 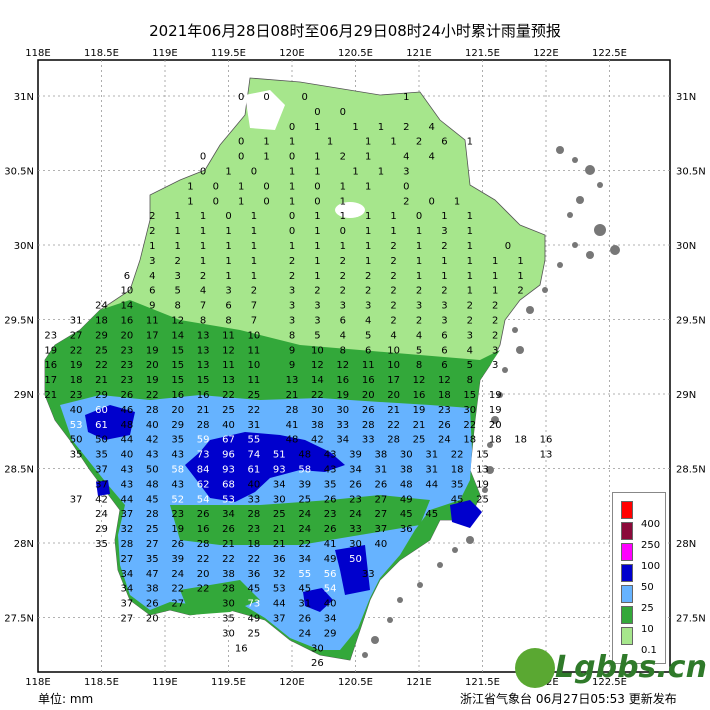 I want to click on rainfall-value: 14, so click(x=127, y=306).